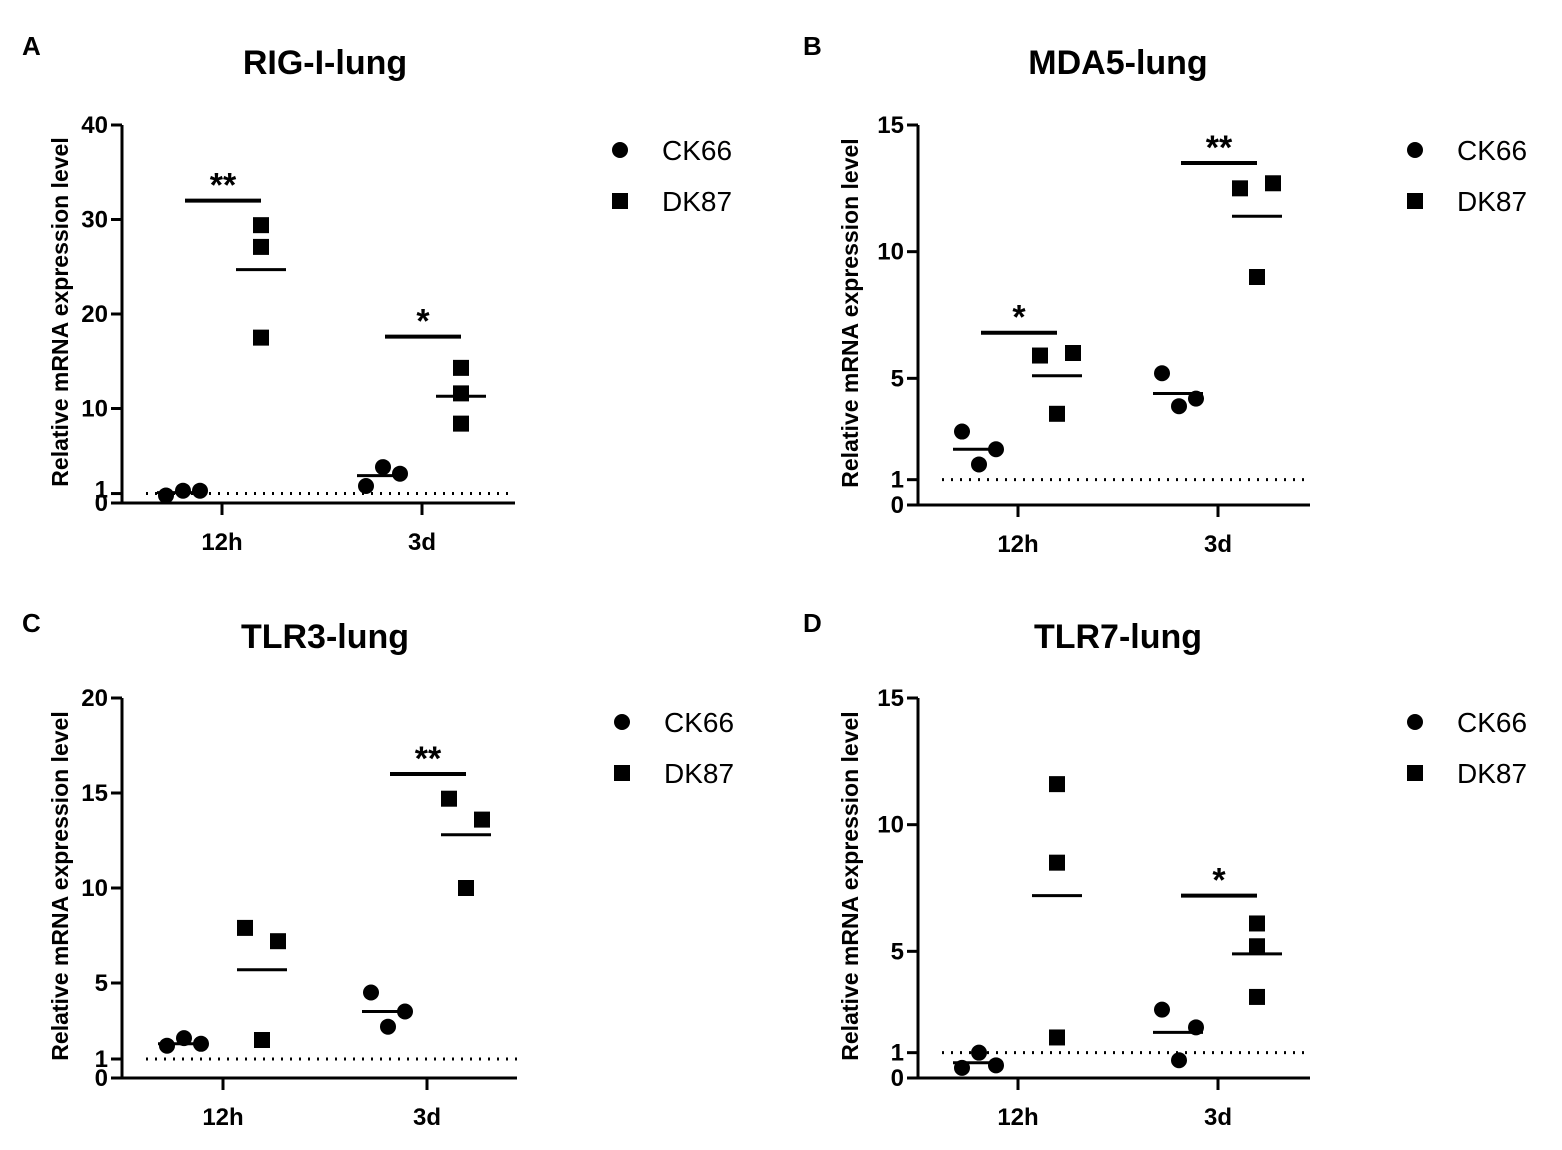  What do you see at coordinates (325, 63) in the screenshot?
I see `chart-title: RIG-I-lung` at bounding box center [325, 63].